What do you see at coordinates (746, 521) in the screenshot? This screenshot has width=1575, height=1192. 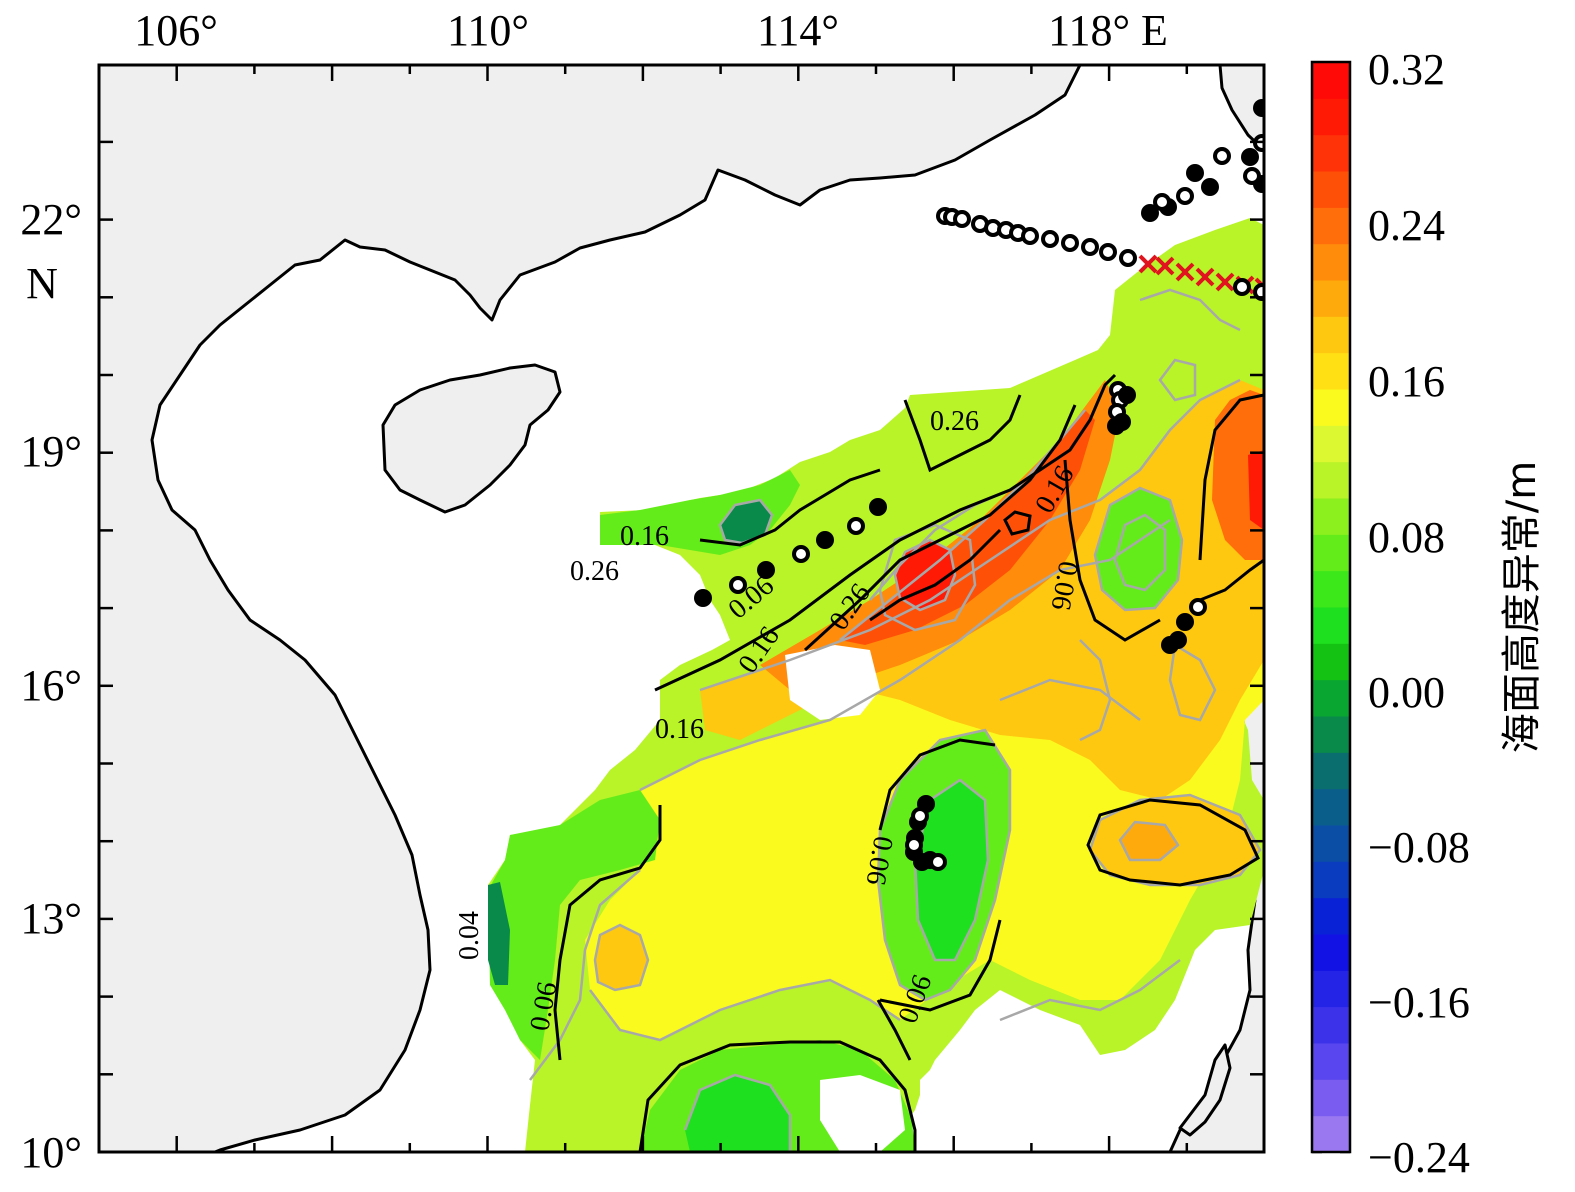 I see `field-teal-low` at bounding box center [746, 521].